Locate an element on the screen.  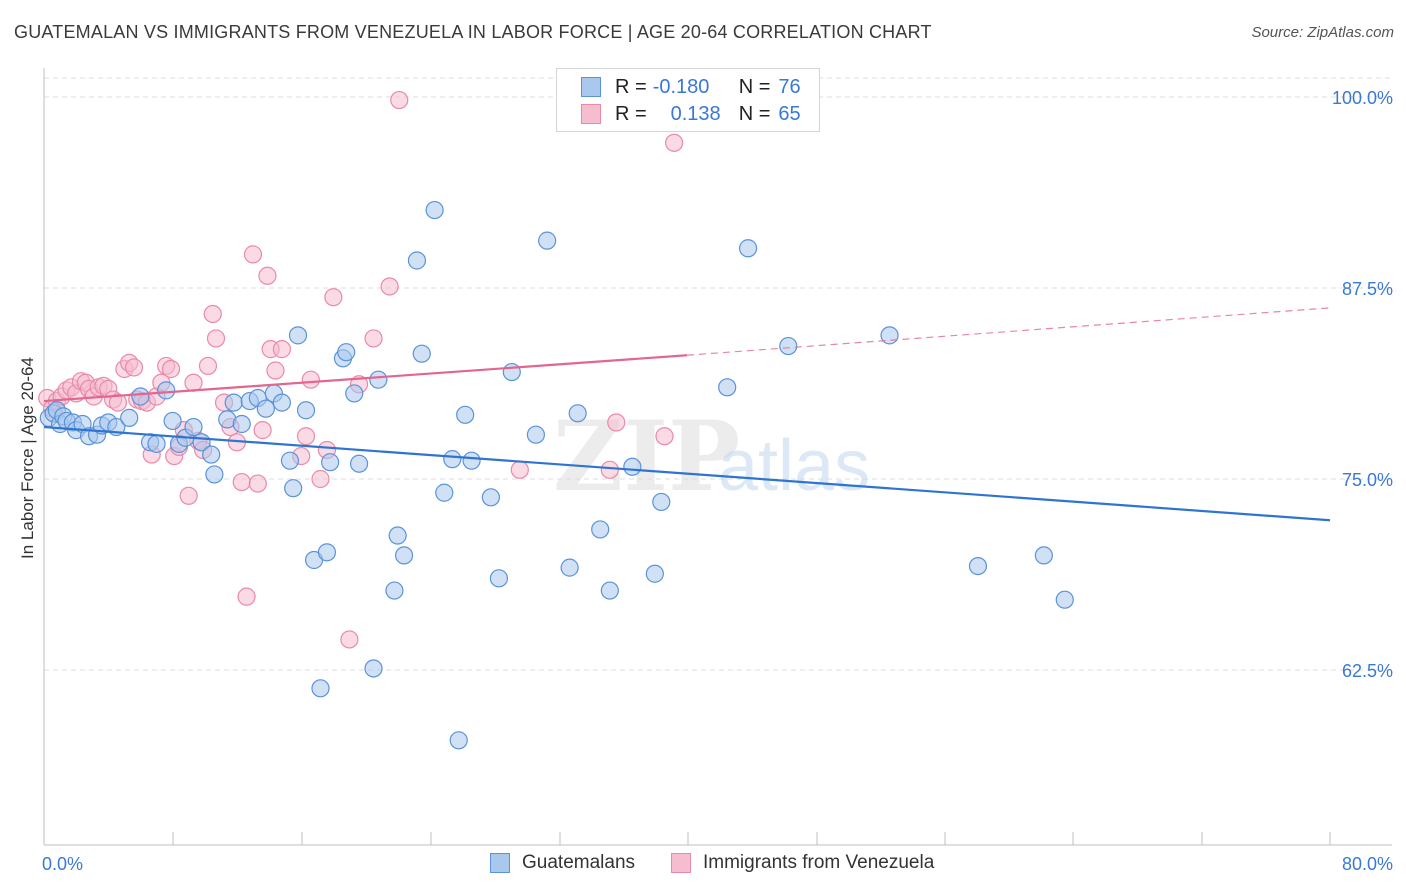
stats-legend: R = -0.180 N = 76 R = 0.138 N = 65 is located at coordinates (688, 100).